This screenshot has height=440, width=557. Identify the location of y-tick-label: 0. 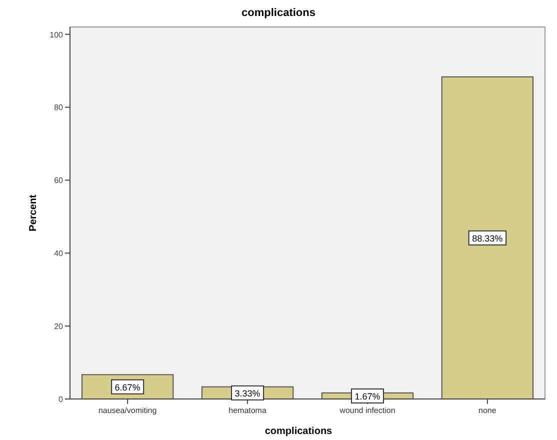
(61, 399).